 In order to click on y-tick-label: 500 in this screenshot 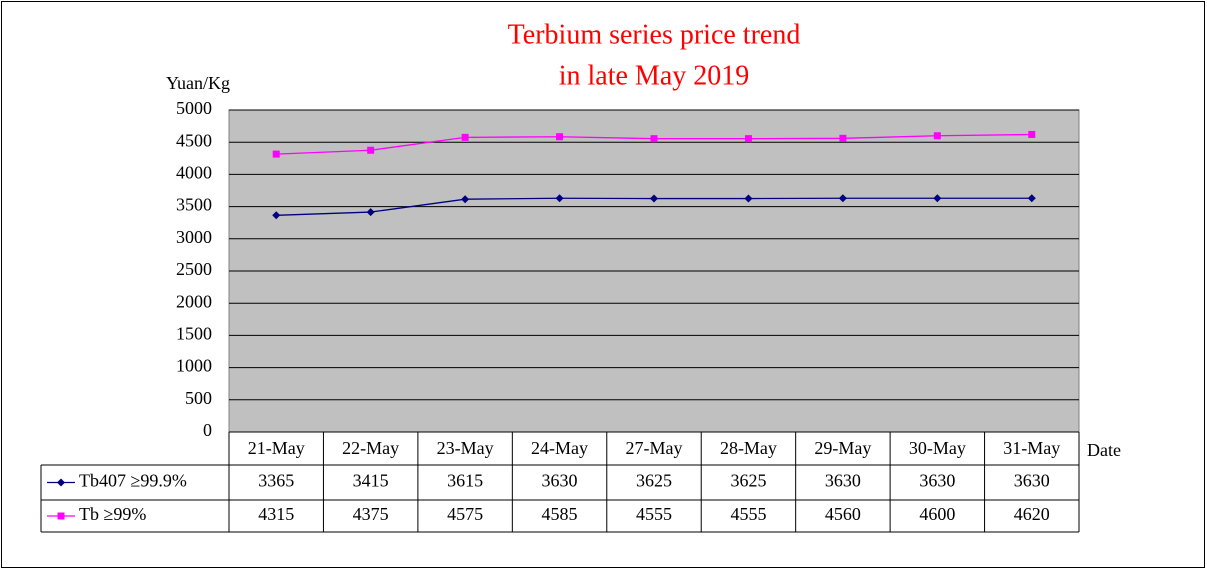, I will do `click(198, 398)`.